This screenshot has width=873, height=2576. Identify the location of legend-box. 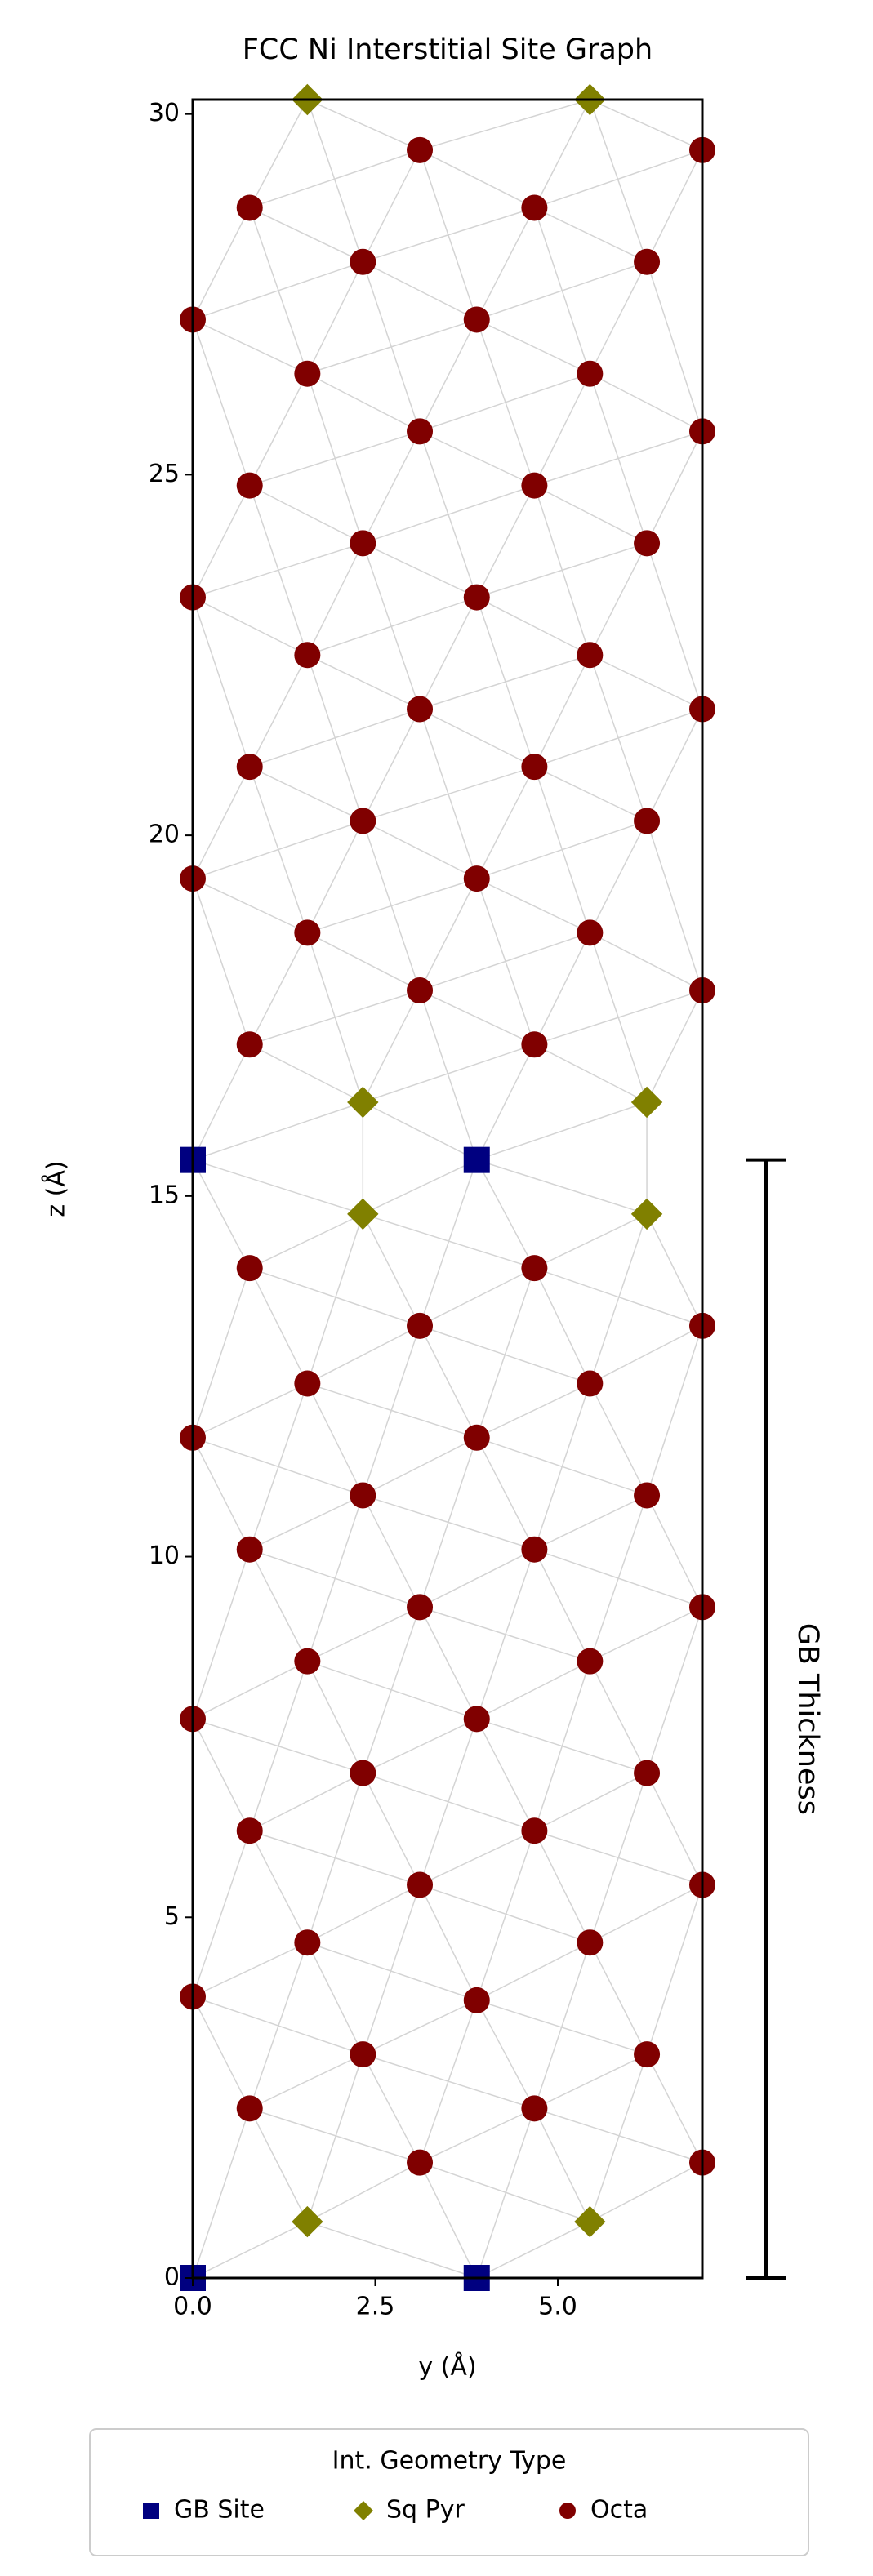
(449, 2492).